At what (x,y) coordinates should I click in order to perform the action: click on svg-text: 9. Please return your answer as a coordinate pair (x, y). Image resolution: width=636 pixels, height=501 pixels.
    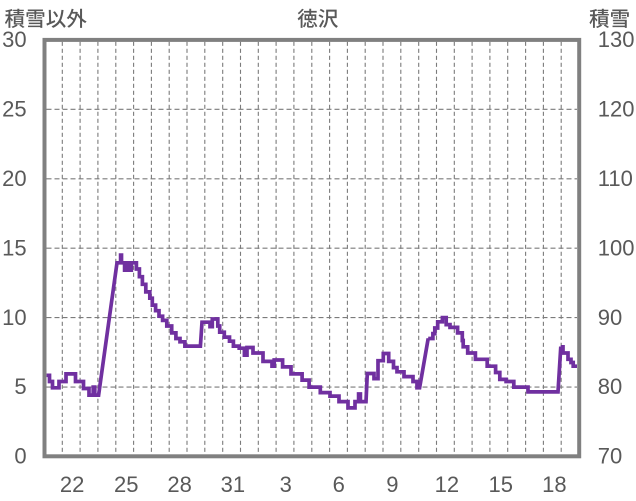
    Looking at the image, I should click on (392, 484).